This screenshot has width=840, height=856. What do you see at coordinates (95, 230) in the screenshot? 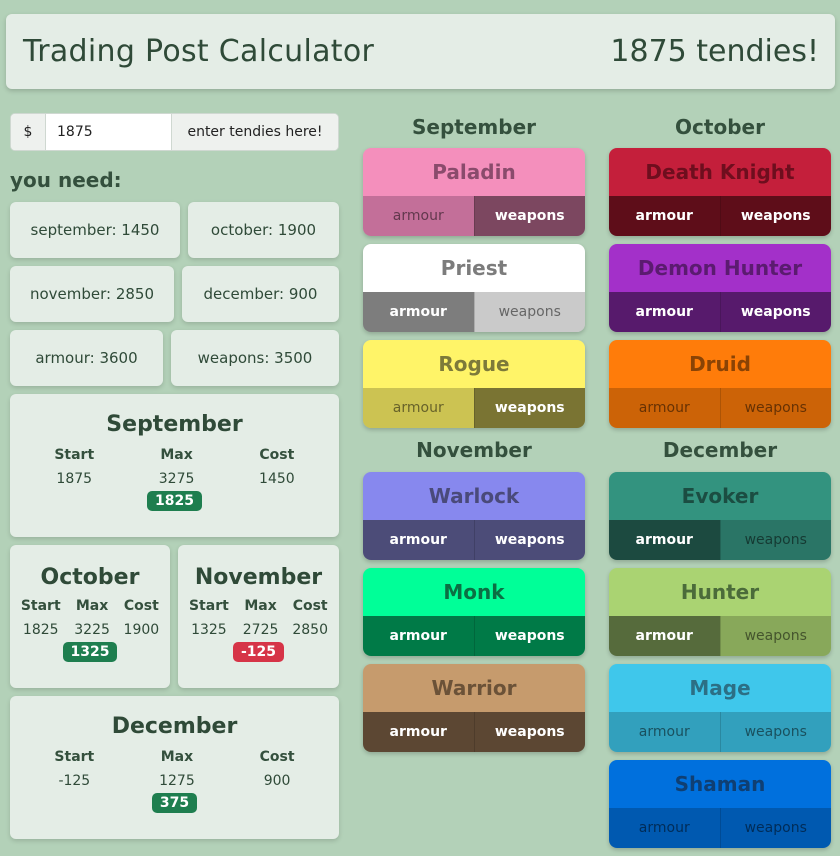
I see `need-september: september: 1450` at bounding box center [95, 230].